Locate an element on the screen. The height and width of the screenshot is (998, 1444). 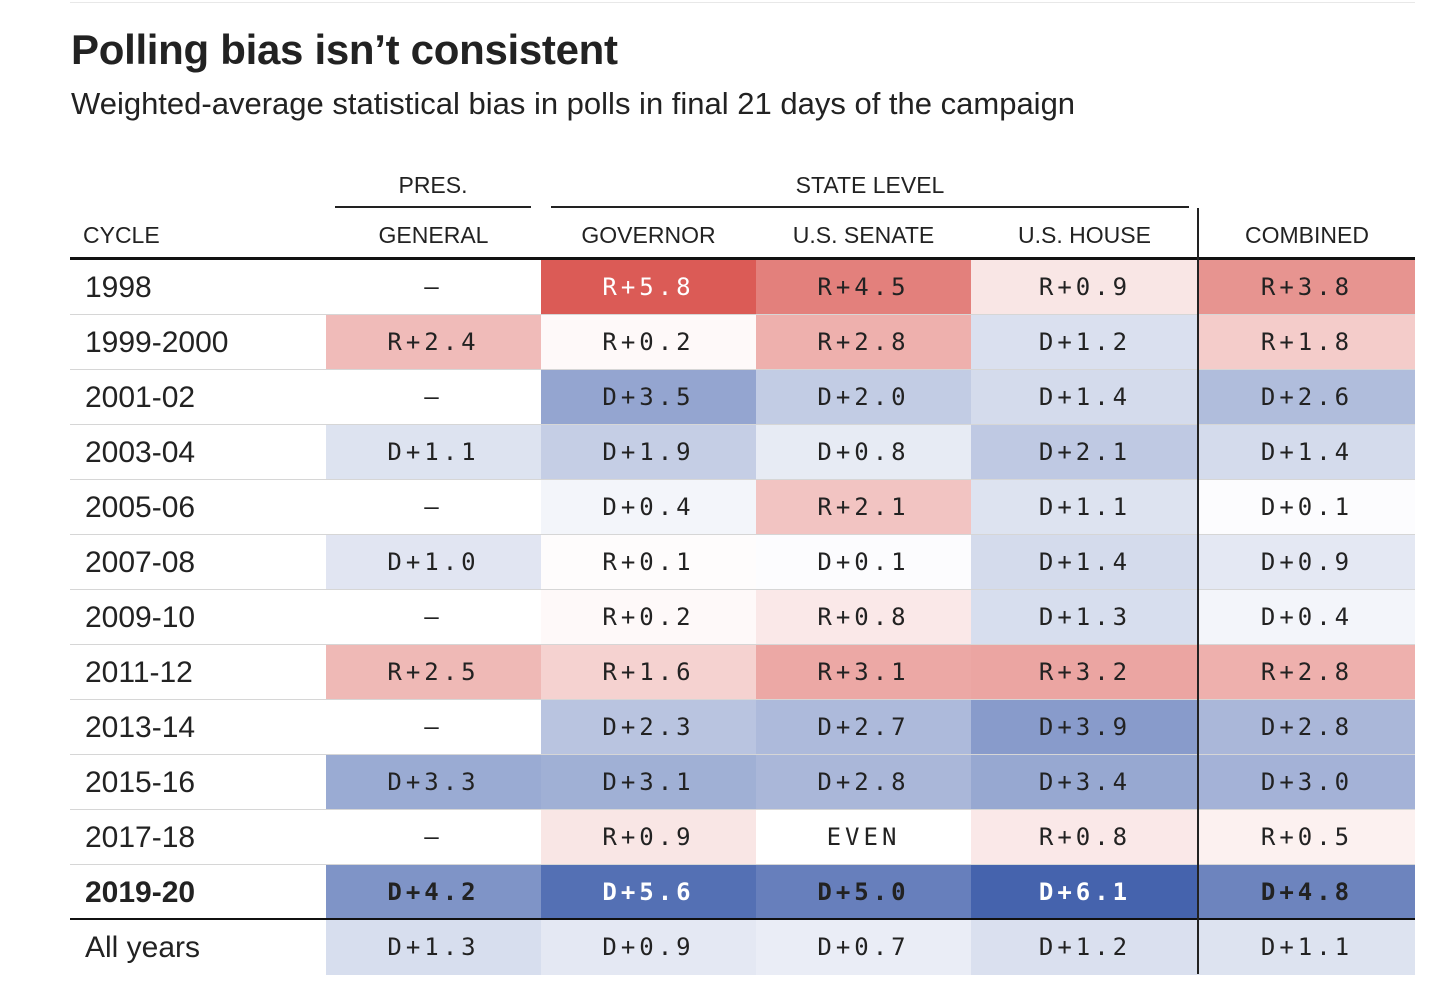
table-row: 2005-06 – D+0.4 R+2.1 D+1.1 D+0.1 is located at coordinates (742, 507).